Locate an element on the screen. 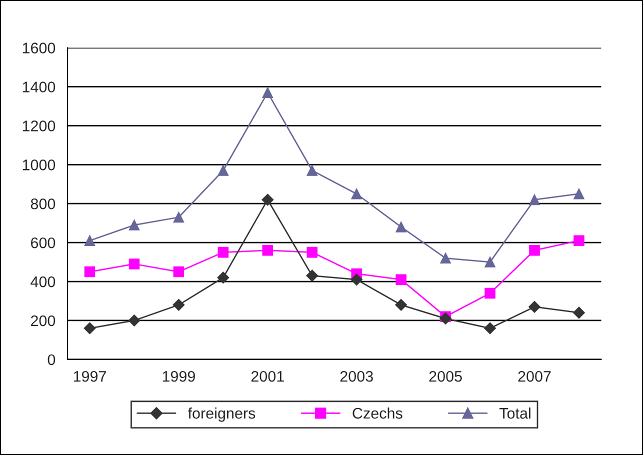  legend-label: Total is located at coordinates (514, 413).